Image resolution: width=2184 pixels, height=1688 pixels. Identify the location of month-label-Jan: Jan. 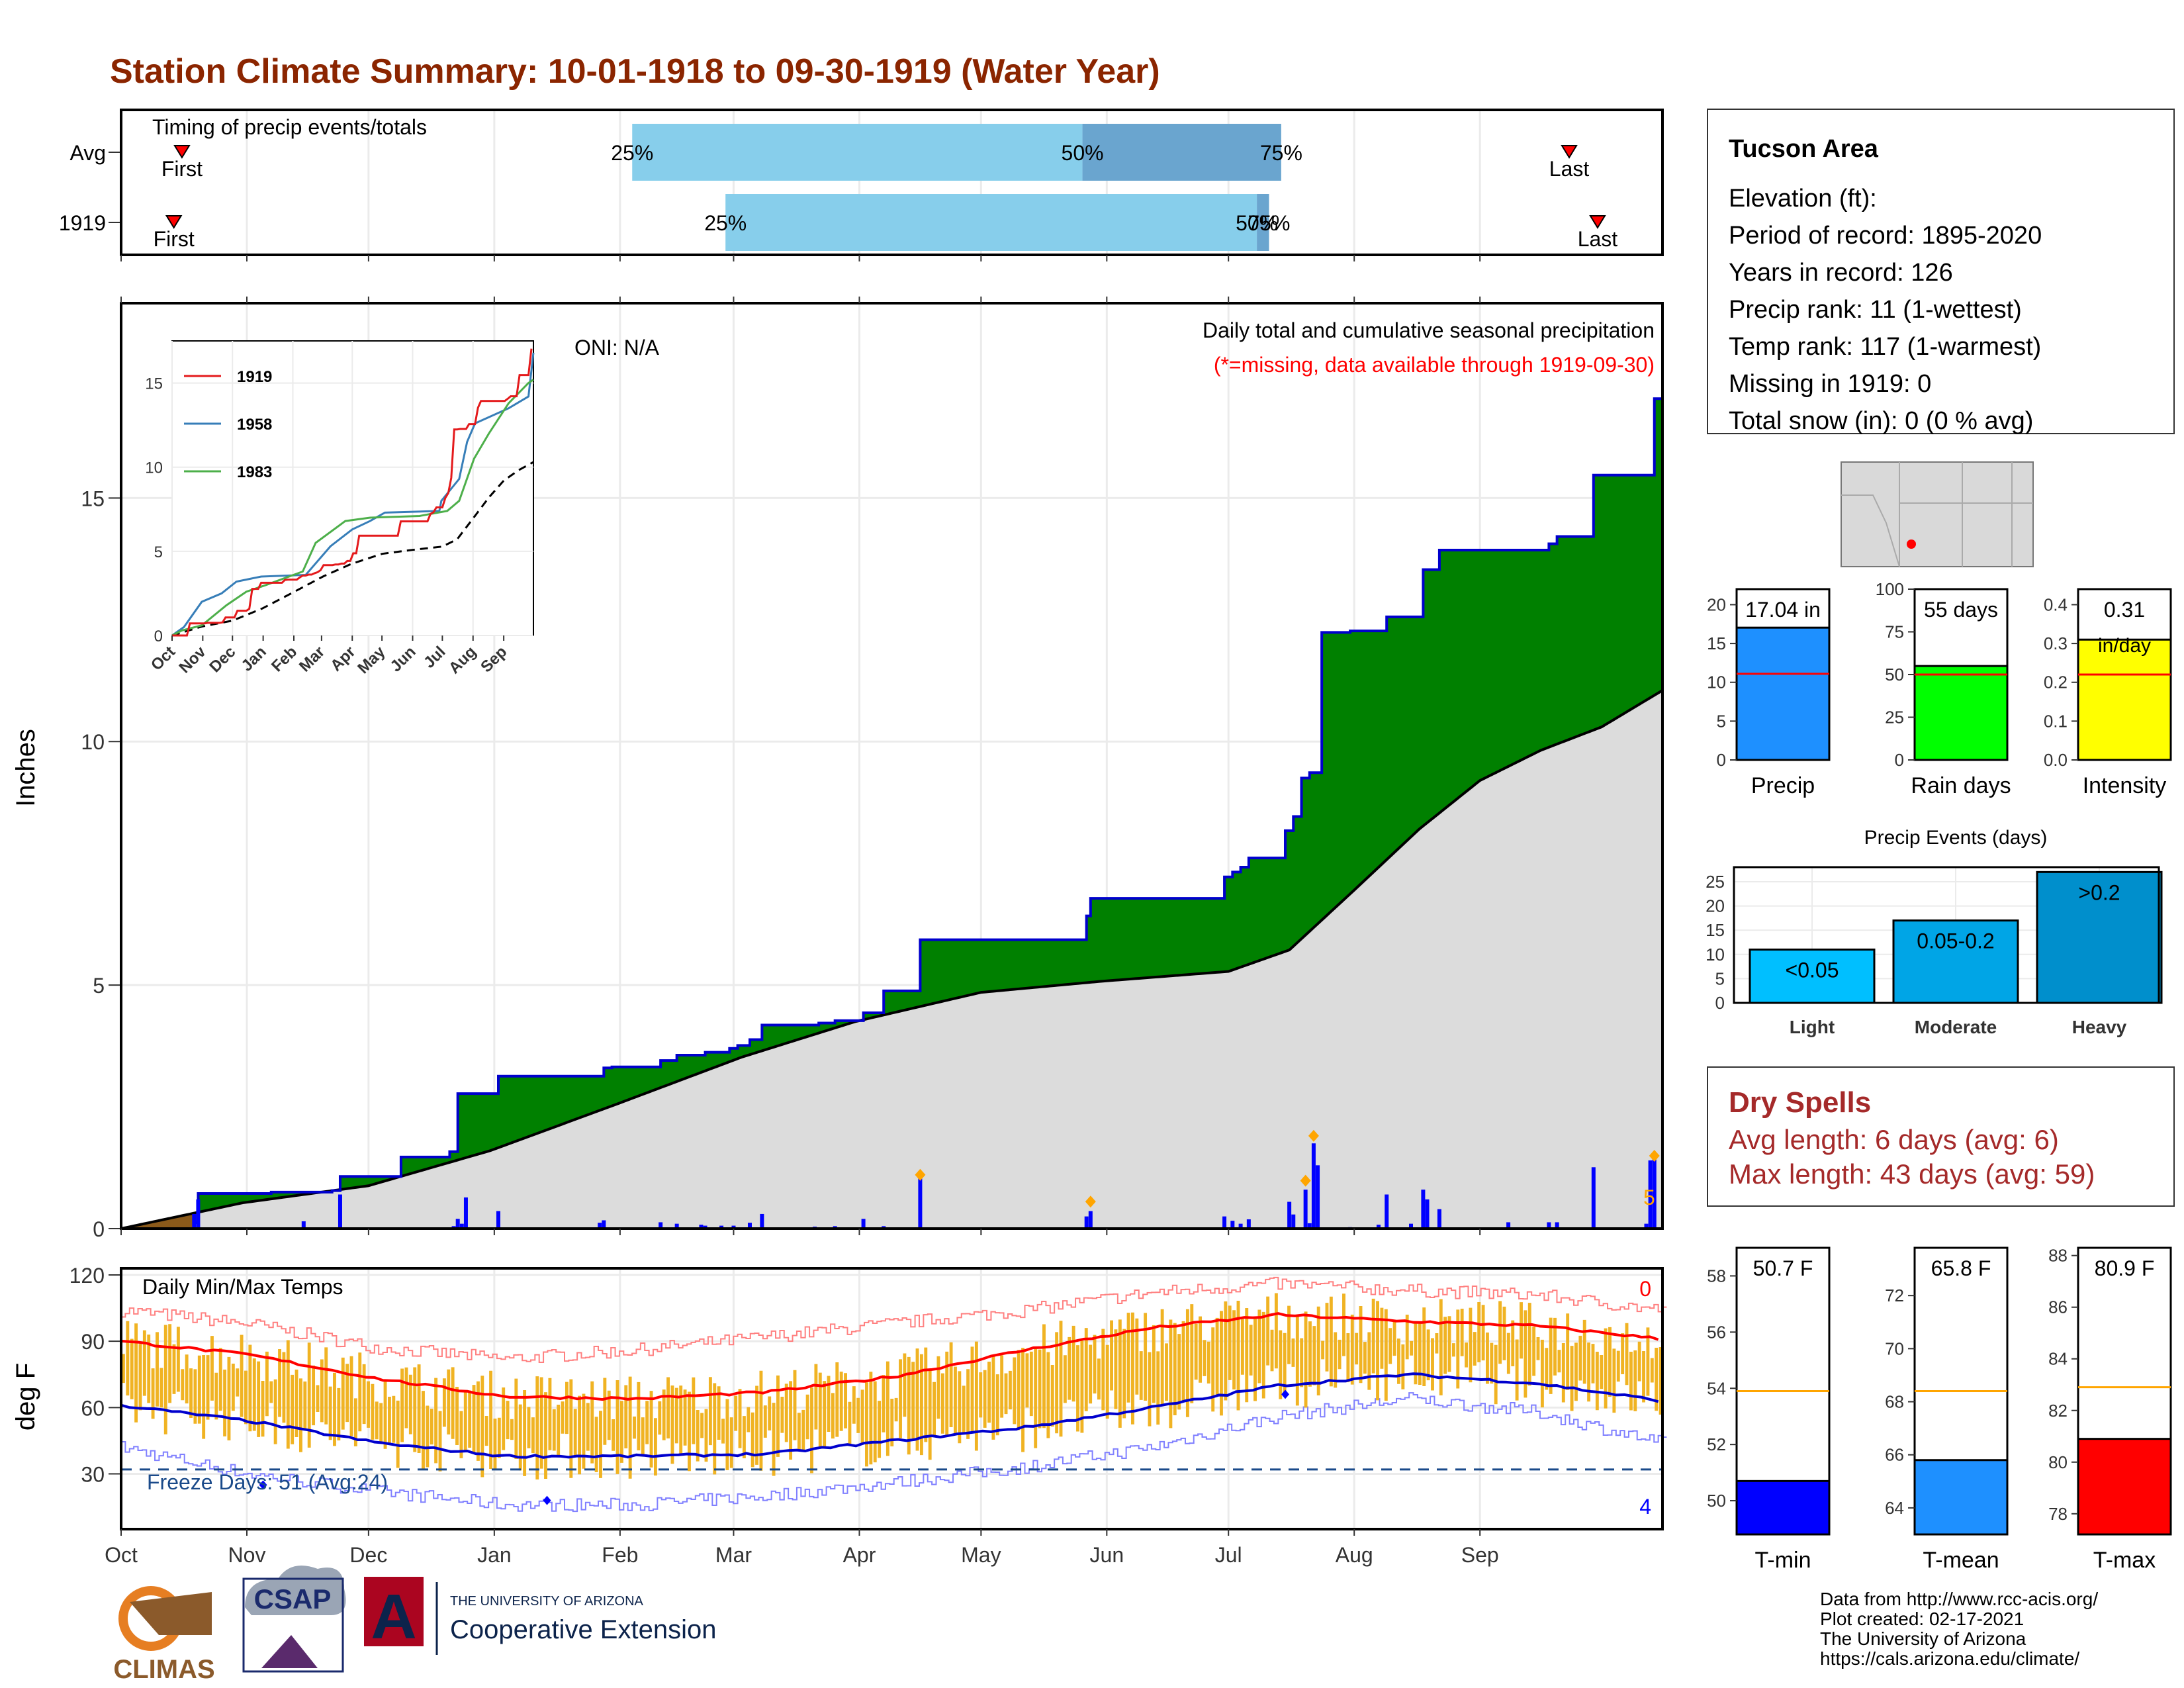
(494, 1555).